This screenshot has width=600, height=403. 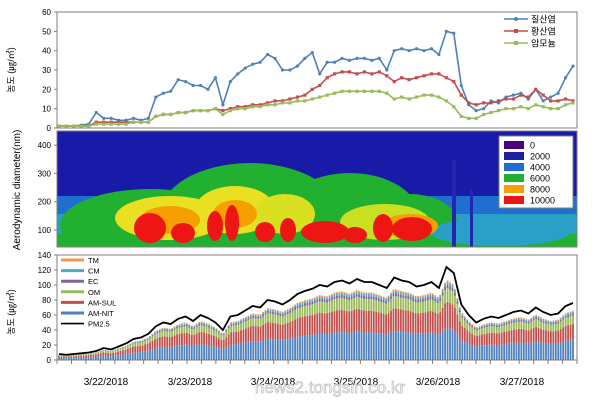 What do you see at coordinates (46, 300) in the screenshot?
I see `y-tick-label: 80` at bounding box center [46, 300].